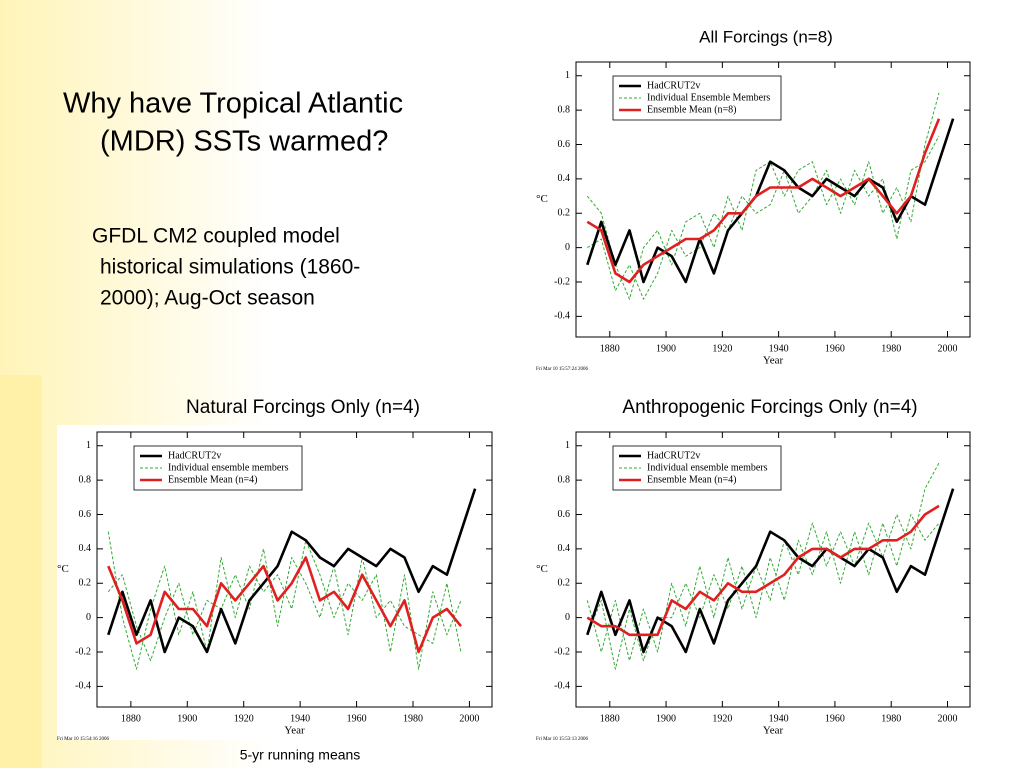  I want to click on legend-label: Ensemble Mean (n=8), so click(692, 109).